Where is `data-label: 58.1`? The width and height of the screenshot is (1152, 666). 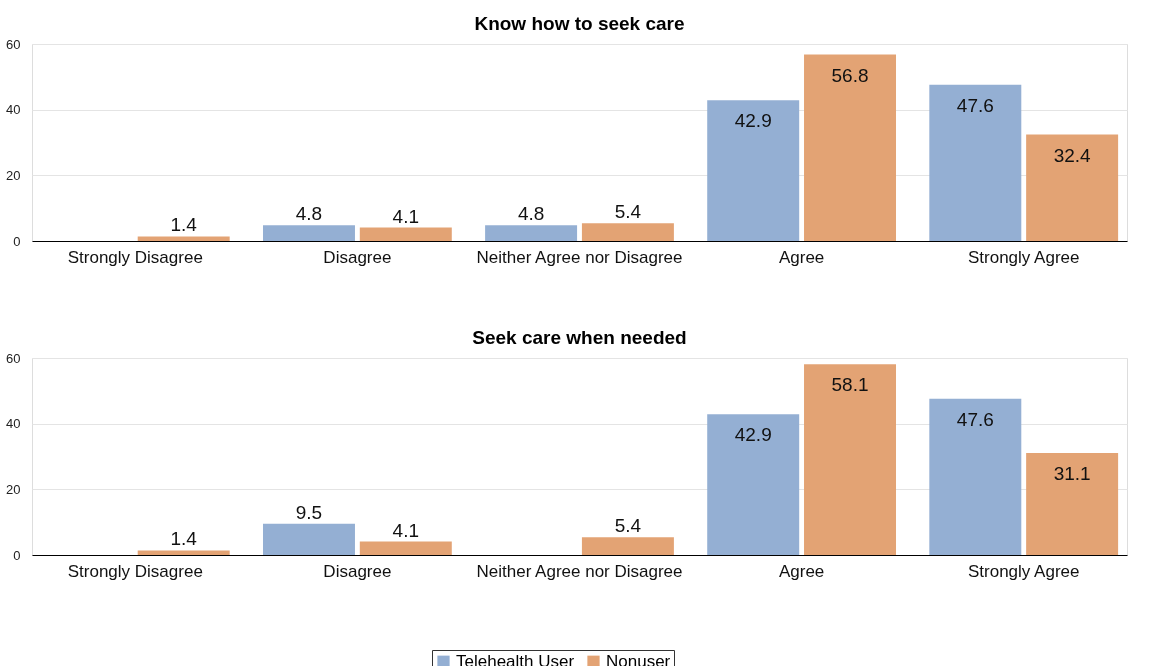
data-label: 58.1 is located at coordinates (850, 385).